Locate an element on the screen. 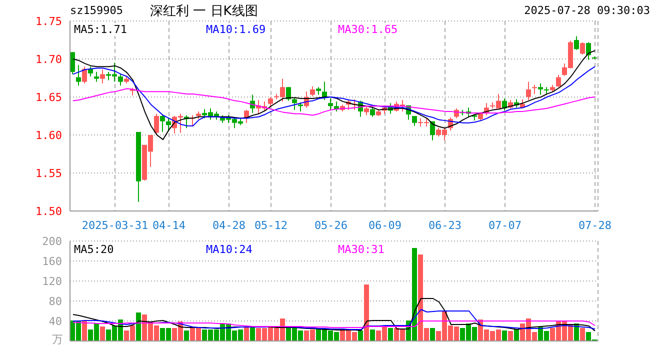  x-tick-label: 06-23 is located at coordinates (445, 225).